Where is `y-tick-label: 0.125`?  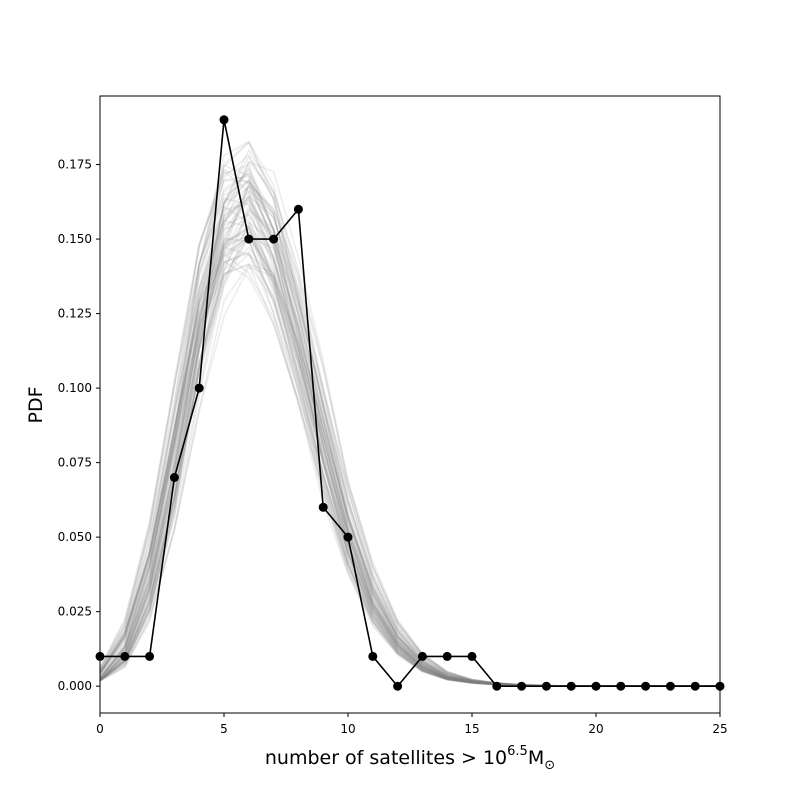
y-tick-label: 0.125 is located at coordinates (75, 314).